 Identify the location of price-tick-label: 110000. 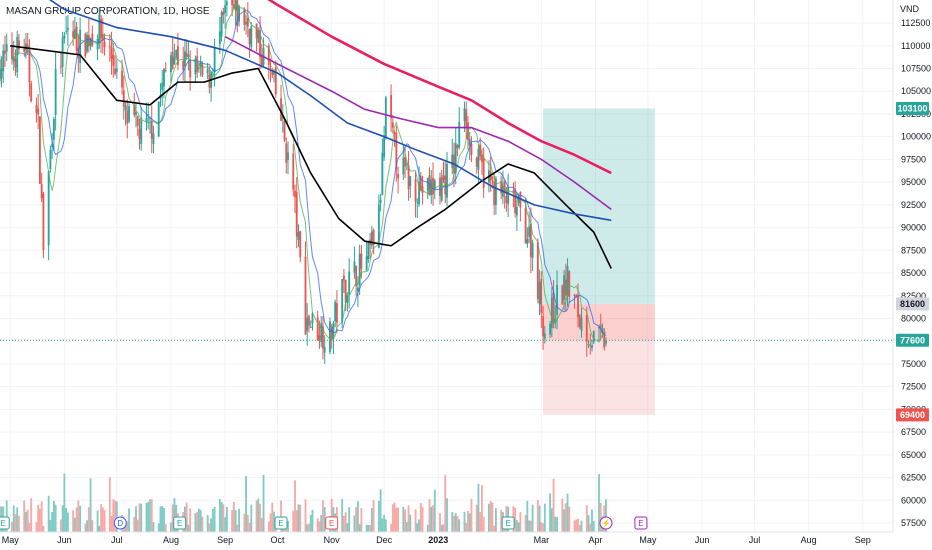
(915, 46).